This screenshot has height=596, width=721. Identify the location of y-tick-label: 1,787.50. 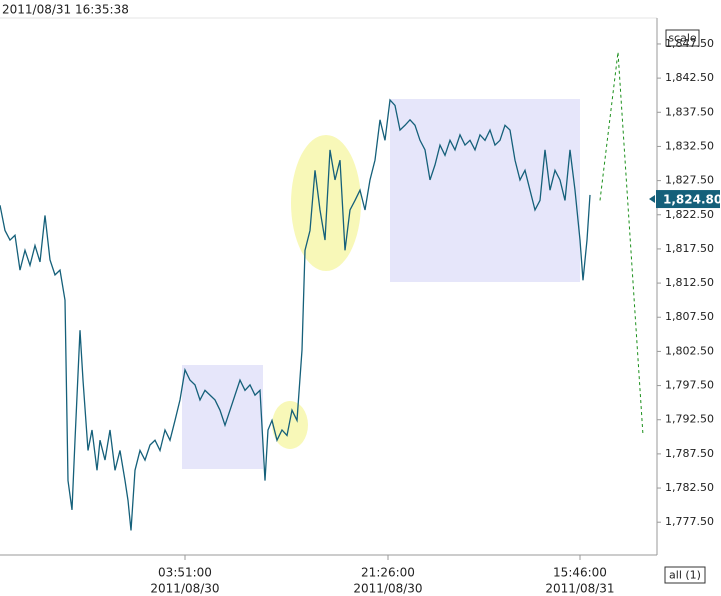
(689, 453).